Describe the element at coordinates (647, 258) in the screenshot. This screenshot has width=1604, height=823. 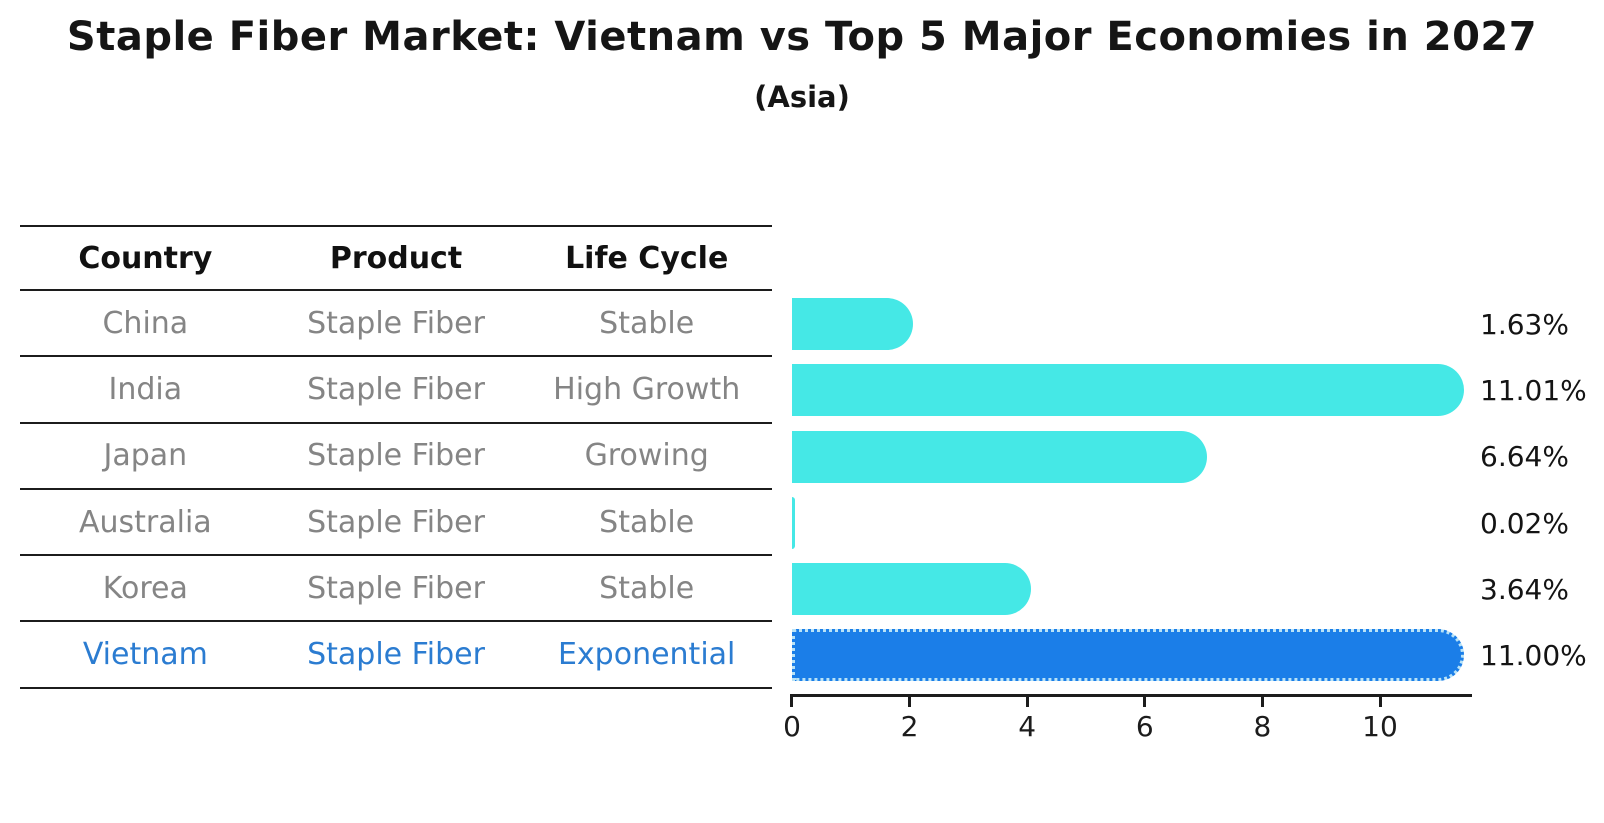
I see `header-cell-life-cycle: Life Cycle` at that location.